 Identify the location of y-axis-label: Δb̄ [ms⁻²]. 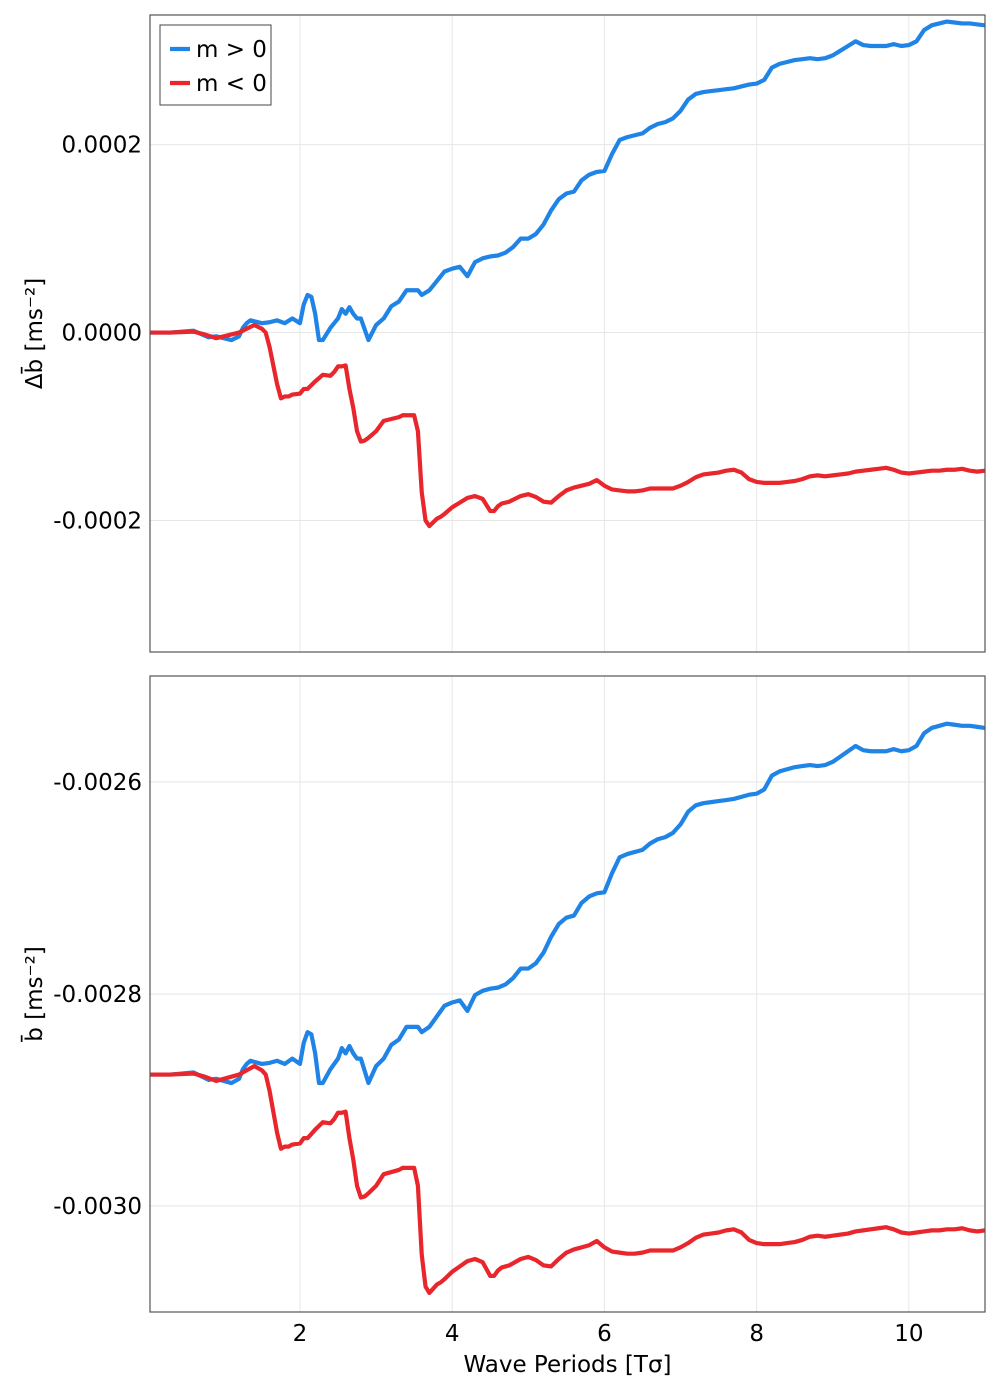
(34, 333).